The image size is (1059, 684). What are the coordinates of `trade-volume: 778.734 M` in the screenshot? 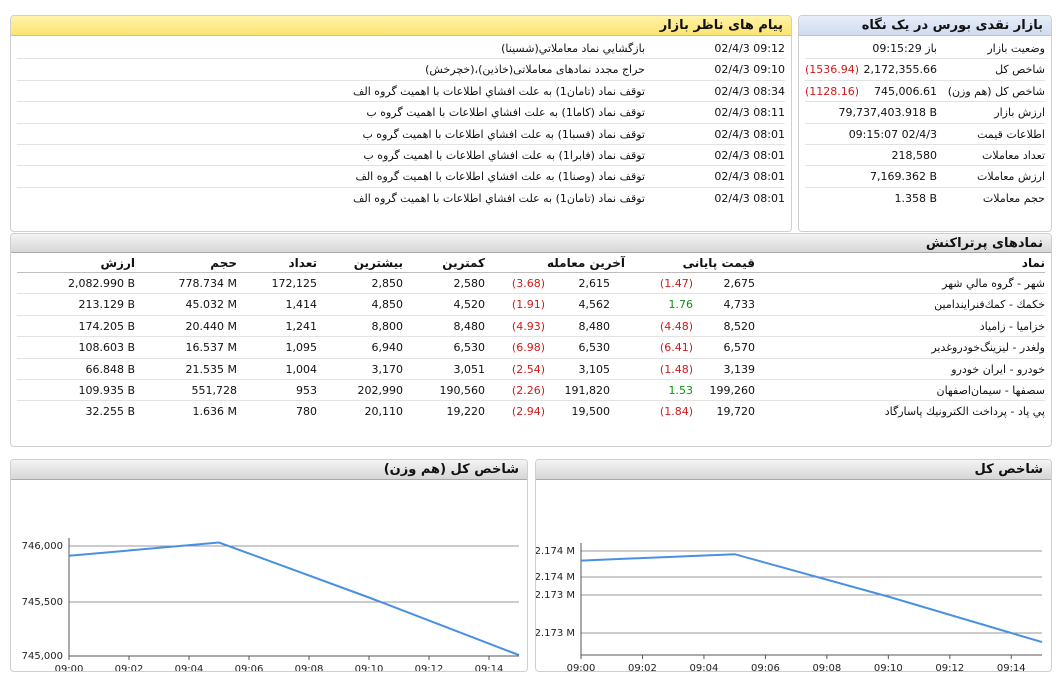 It's located at (207, 283).